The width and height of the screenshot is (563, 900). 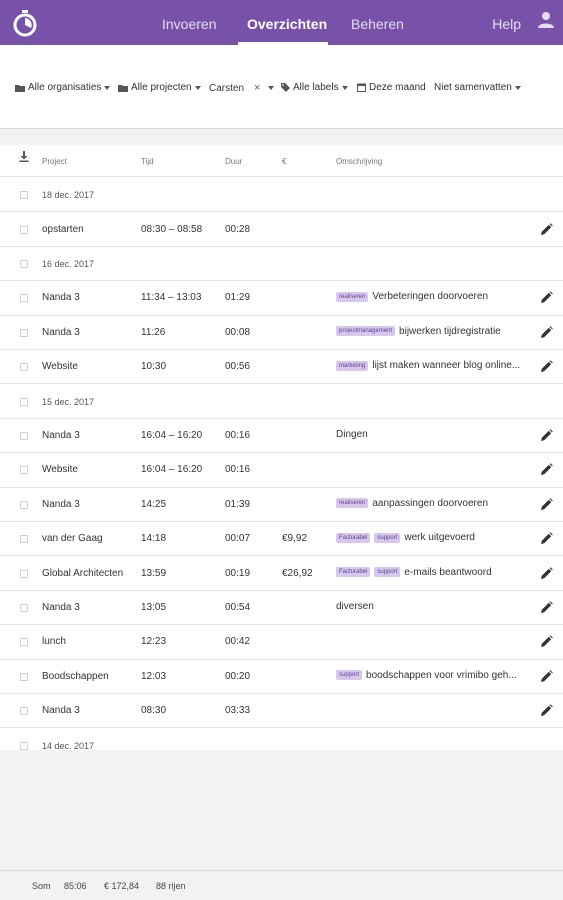 I want to click on table-row: Nanda 3 13:05 00:54 diversen, so click(x=281, y=608).